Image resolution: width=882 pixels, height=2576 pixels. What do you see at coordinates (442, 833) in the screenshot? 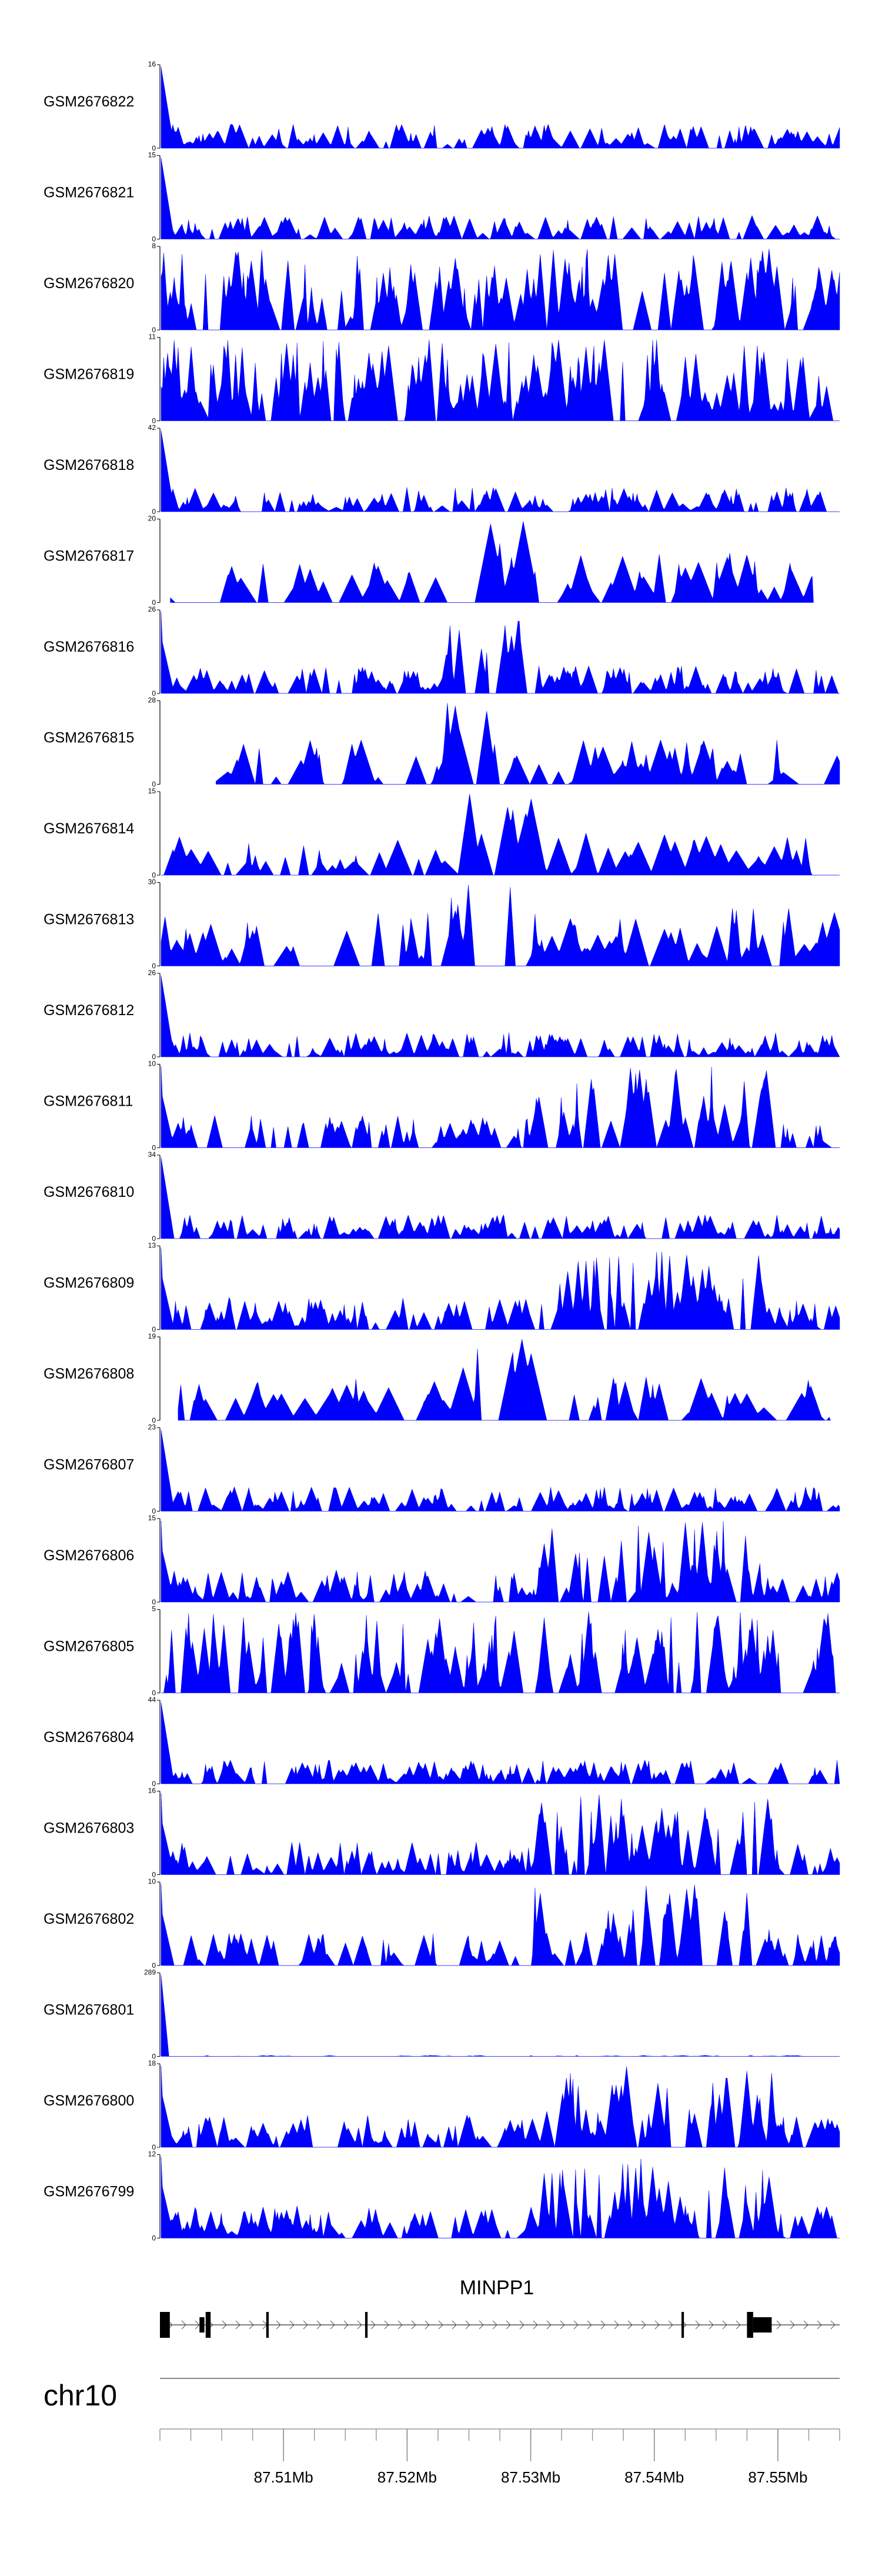
I see `track-GSM2676814: GSM2676814 15 0` at bounding box center [442, 833].